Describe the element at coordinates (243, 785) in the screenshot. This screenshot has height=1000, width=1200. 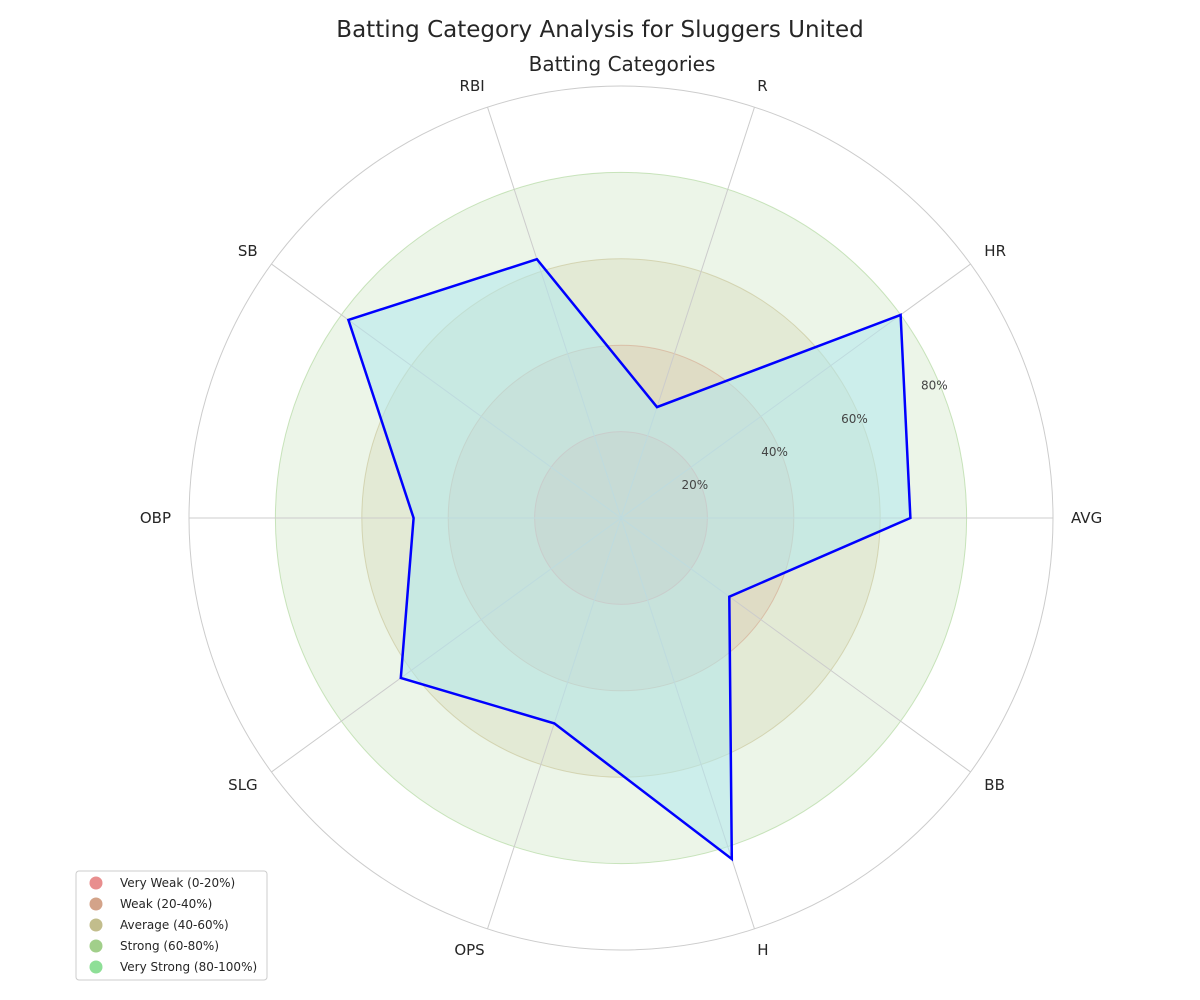
I see `category-label-slg: SLG` at that location.